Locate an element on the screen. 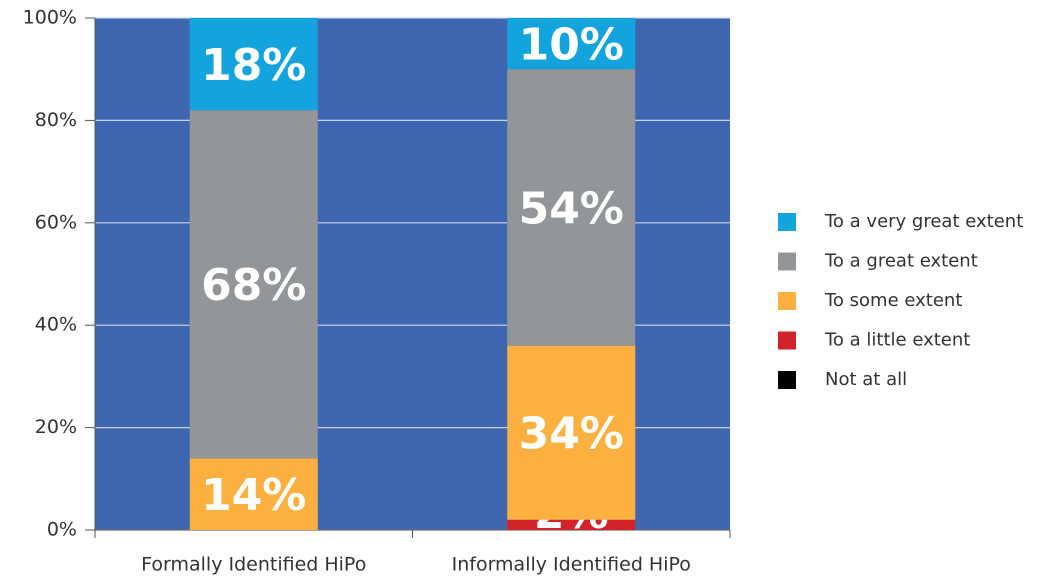  legend-label: To a great extent is located at coordinates (901, 261).